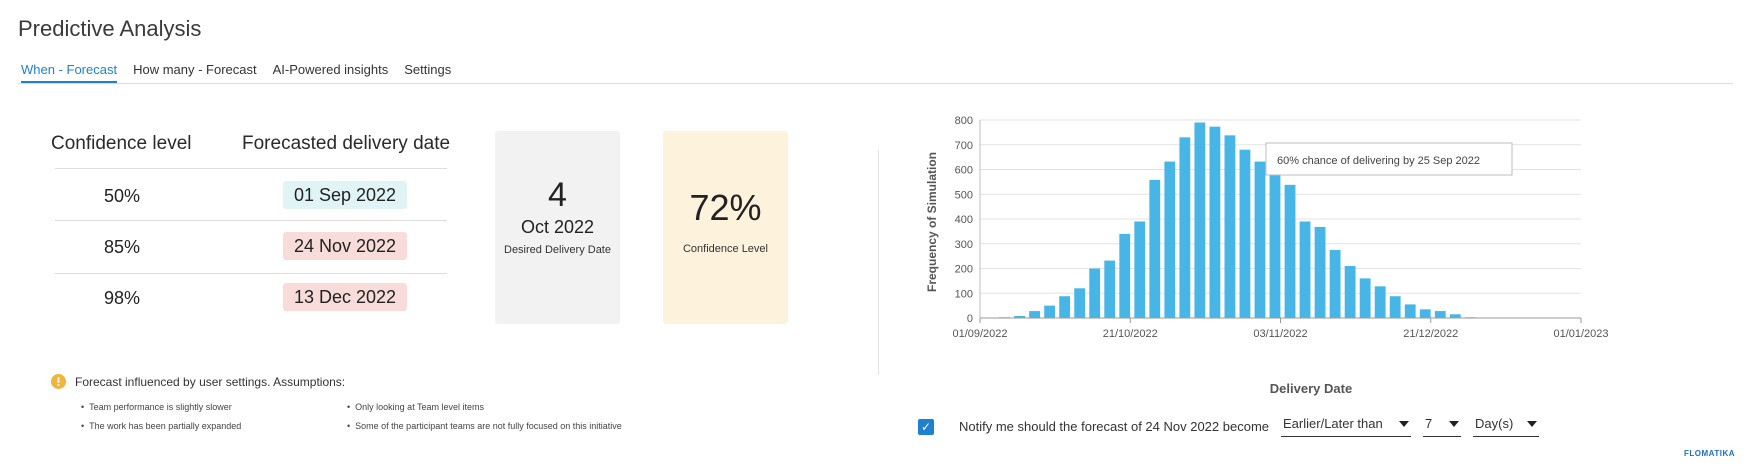 The image size is (1746, 470). What do you see at coordinates (161, 426) in the screenshot?
I see `assumption-item: The work has been partially expanded` at bounding box center [161, 426].